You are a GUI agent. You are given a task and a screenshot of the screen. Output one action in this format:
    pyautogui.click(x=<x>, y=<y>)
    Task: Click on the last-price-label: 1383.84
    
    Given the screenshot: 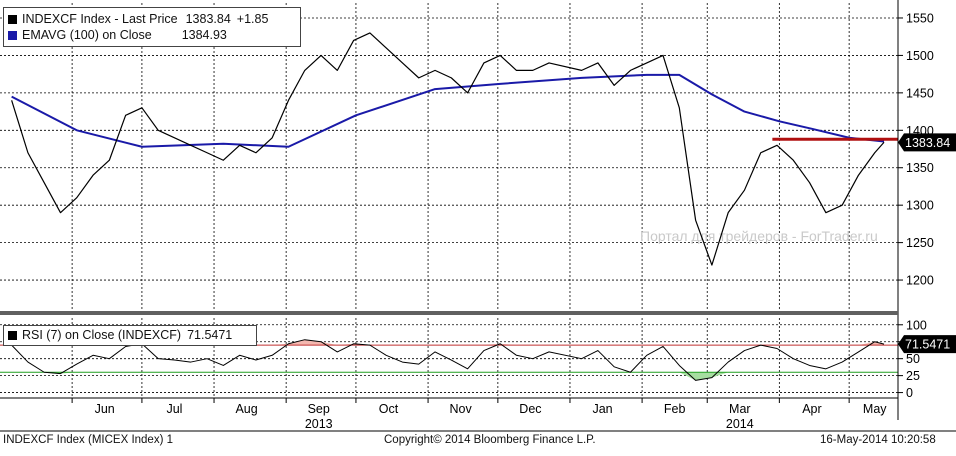 What is the action you would take?
    pyautogui.click(x=927, y=143)
    